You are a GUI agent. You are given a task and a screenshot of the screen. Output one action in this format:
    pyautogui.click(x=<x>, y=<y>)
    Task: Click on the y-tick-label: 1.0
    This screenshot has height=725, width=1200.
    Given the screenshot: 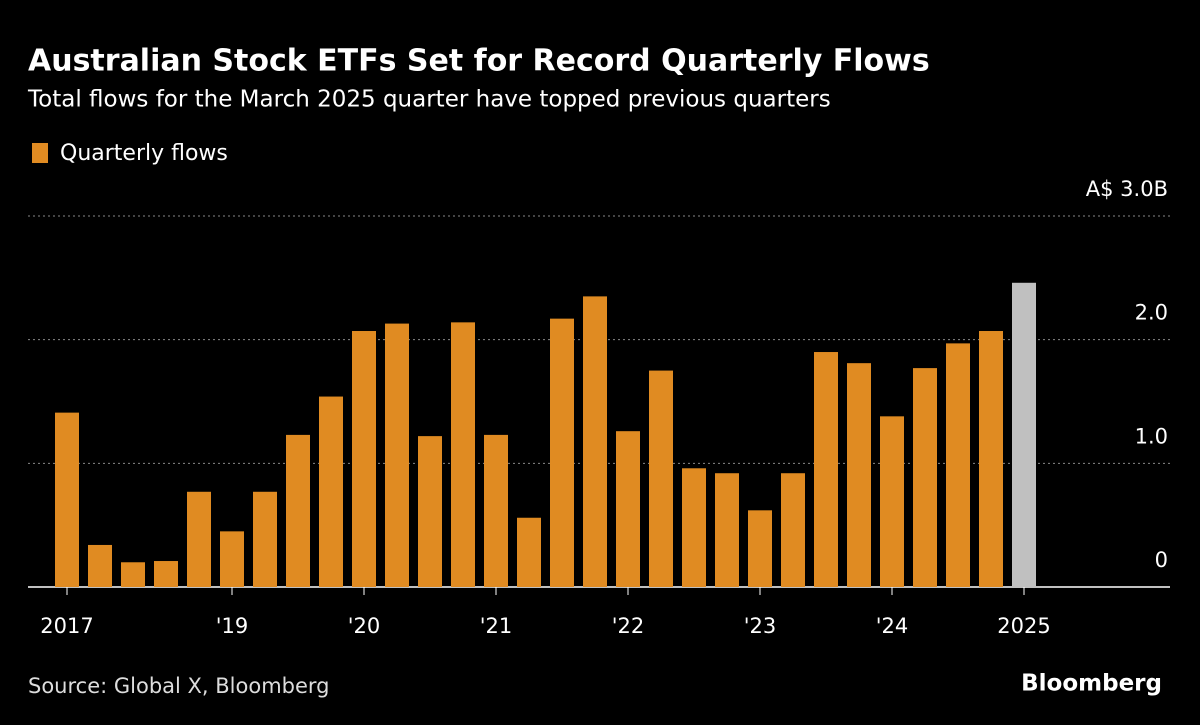 What is the action you would take?
    pyautogui.click(x=1151, y=436)
    